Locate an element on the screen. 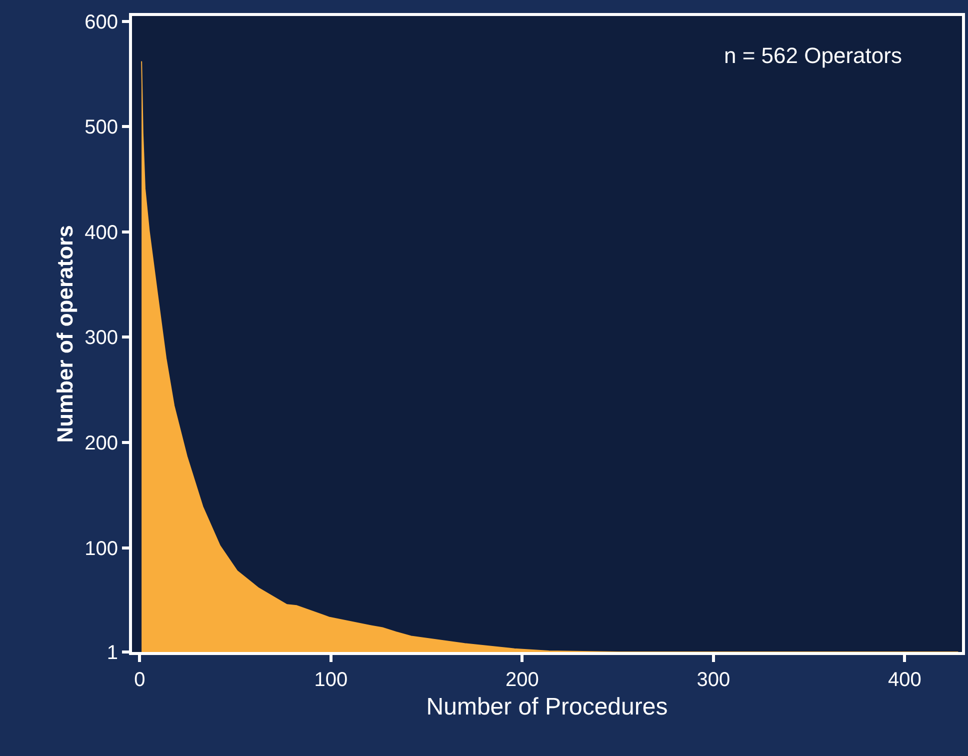 The height and width of the screenshot is (756, 968). x-tick-label: 200 is located at coordinates (522, 680).